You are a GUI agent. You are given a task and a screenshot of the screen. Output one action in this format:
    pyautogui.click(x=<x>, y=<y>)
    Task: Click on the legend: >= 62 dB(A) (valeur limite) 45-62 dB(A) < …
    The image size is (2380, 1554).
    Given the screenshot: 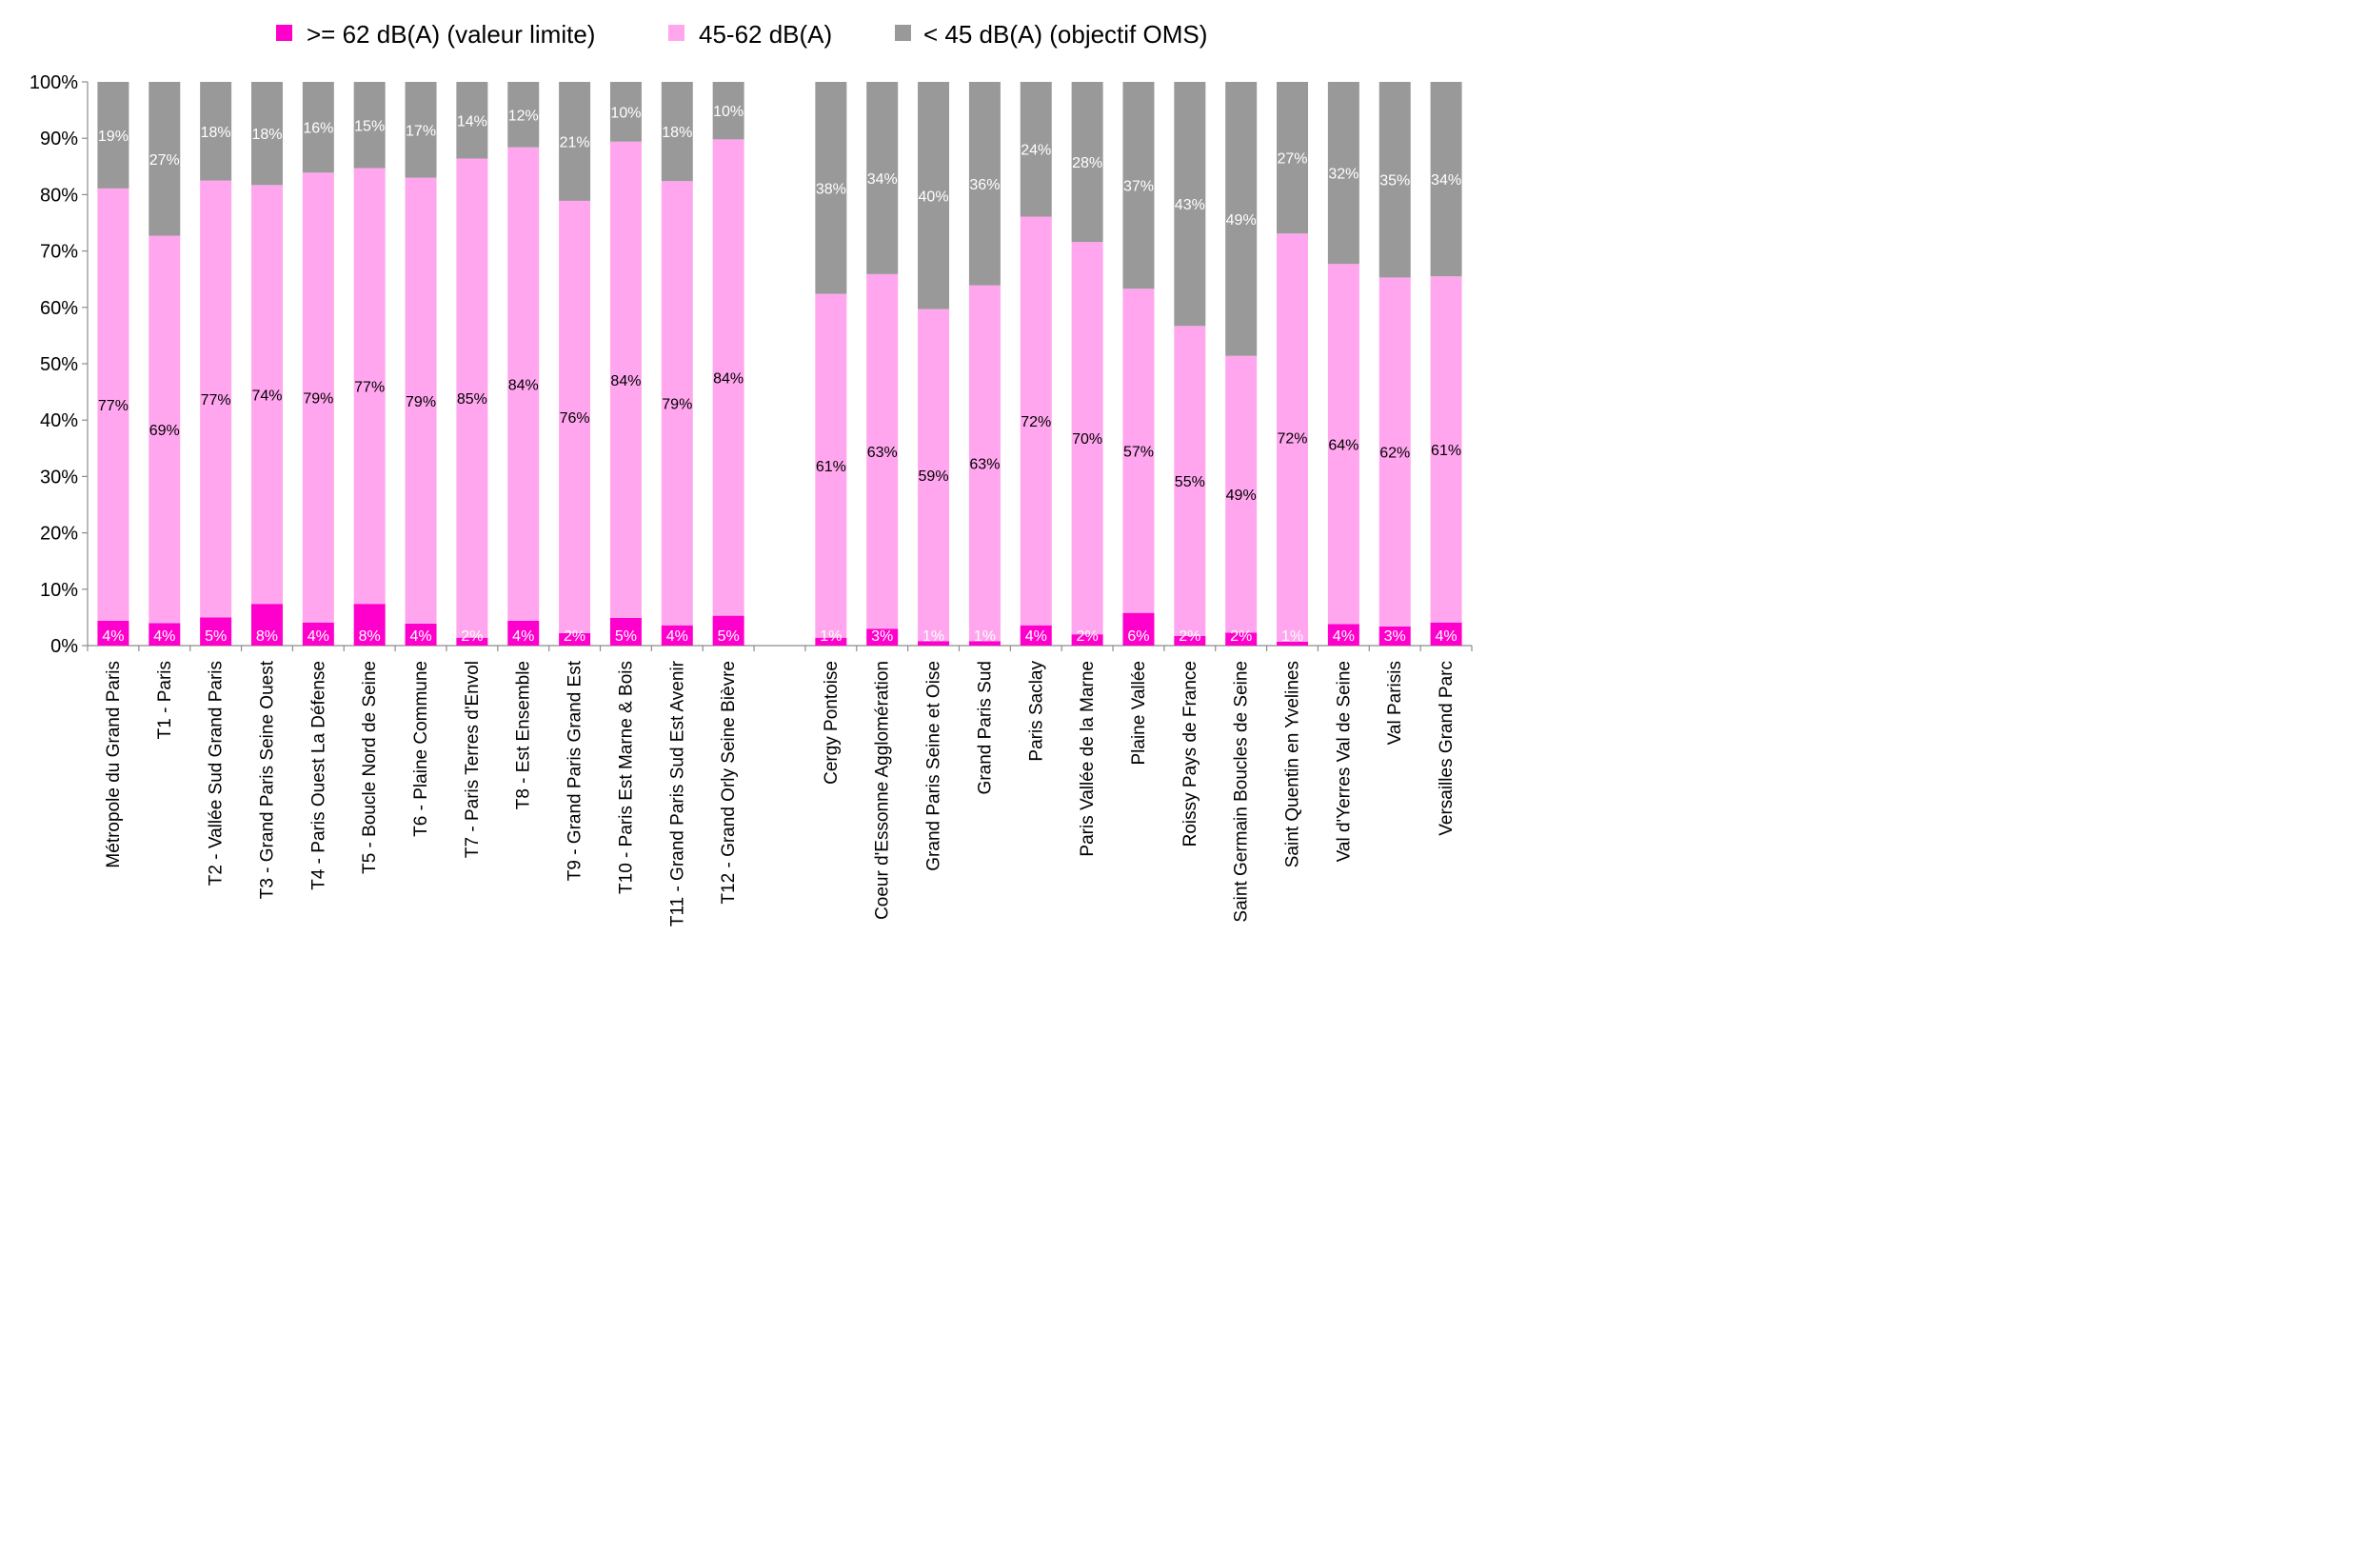 What is the action you would take?
    pyautogui.click(x=741, y=34)
    